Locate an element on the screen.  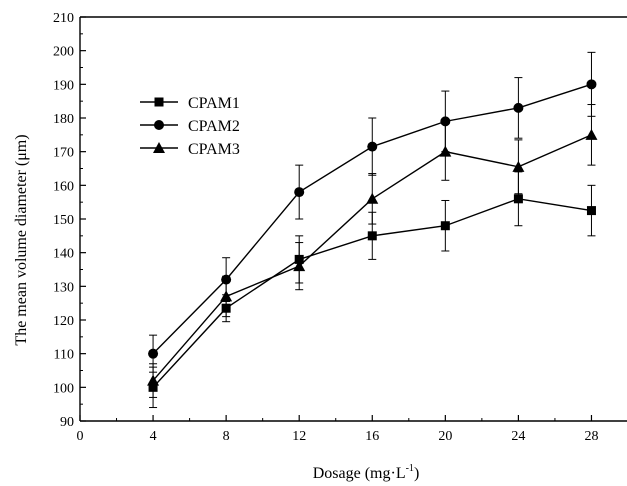
y-tick-label: 150 is located at coordinates (63, 220).